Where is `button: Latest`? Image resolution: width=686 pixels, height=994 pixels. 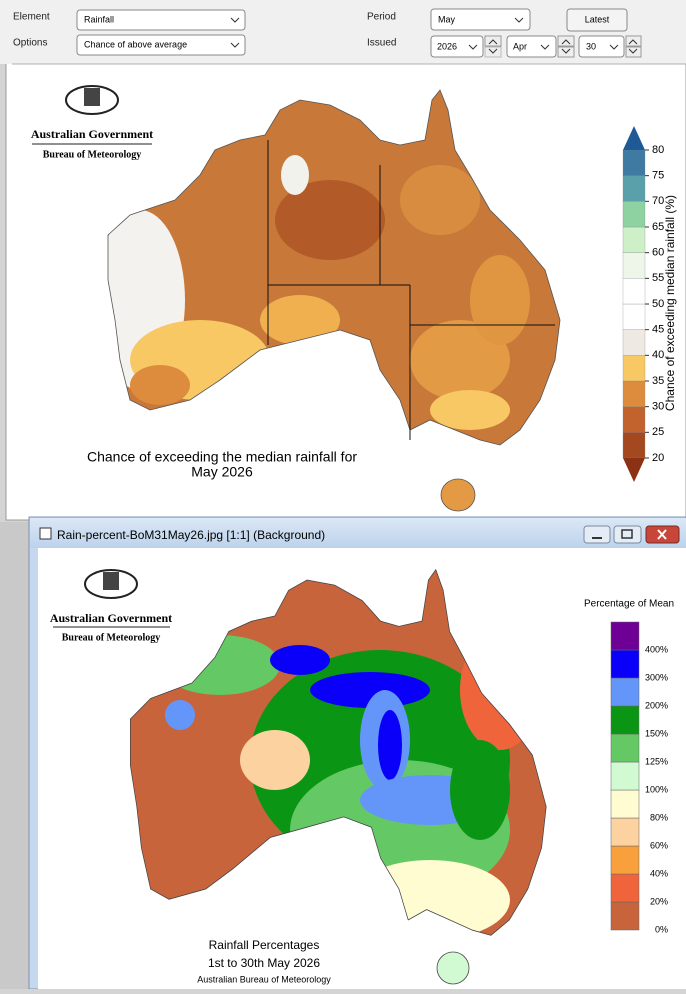 button: Latest is located at coordinates (597, 20).